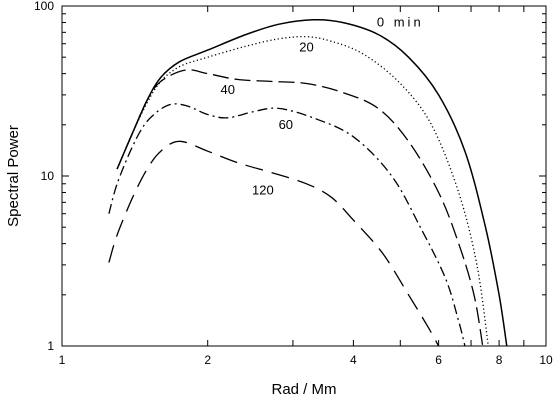 This screenshot has width=554, height=405. I want to click on curve-label: 40, so click(227, 89).